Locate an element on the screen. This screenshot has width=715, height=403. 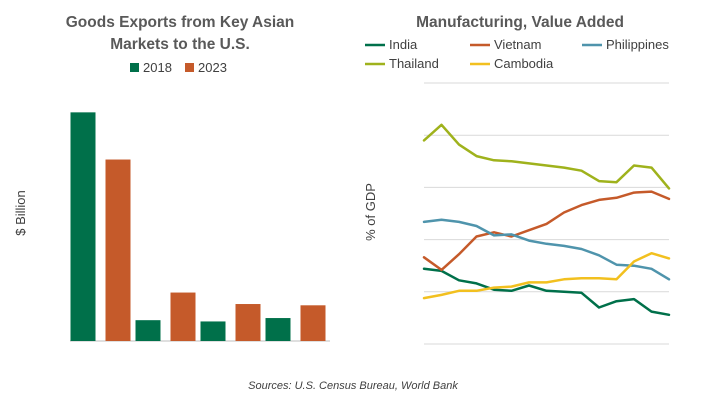
bar-legend-swatch-2023 is located at coordinates (189, 67).